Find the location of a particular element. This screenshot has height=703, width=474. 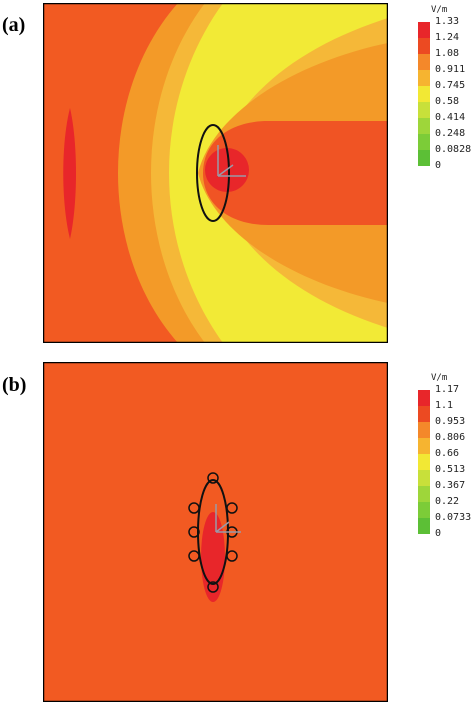

field-hotspot-center is located at coordinates (213, 557).